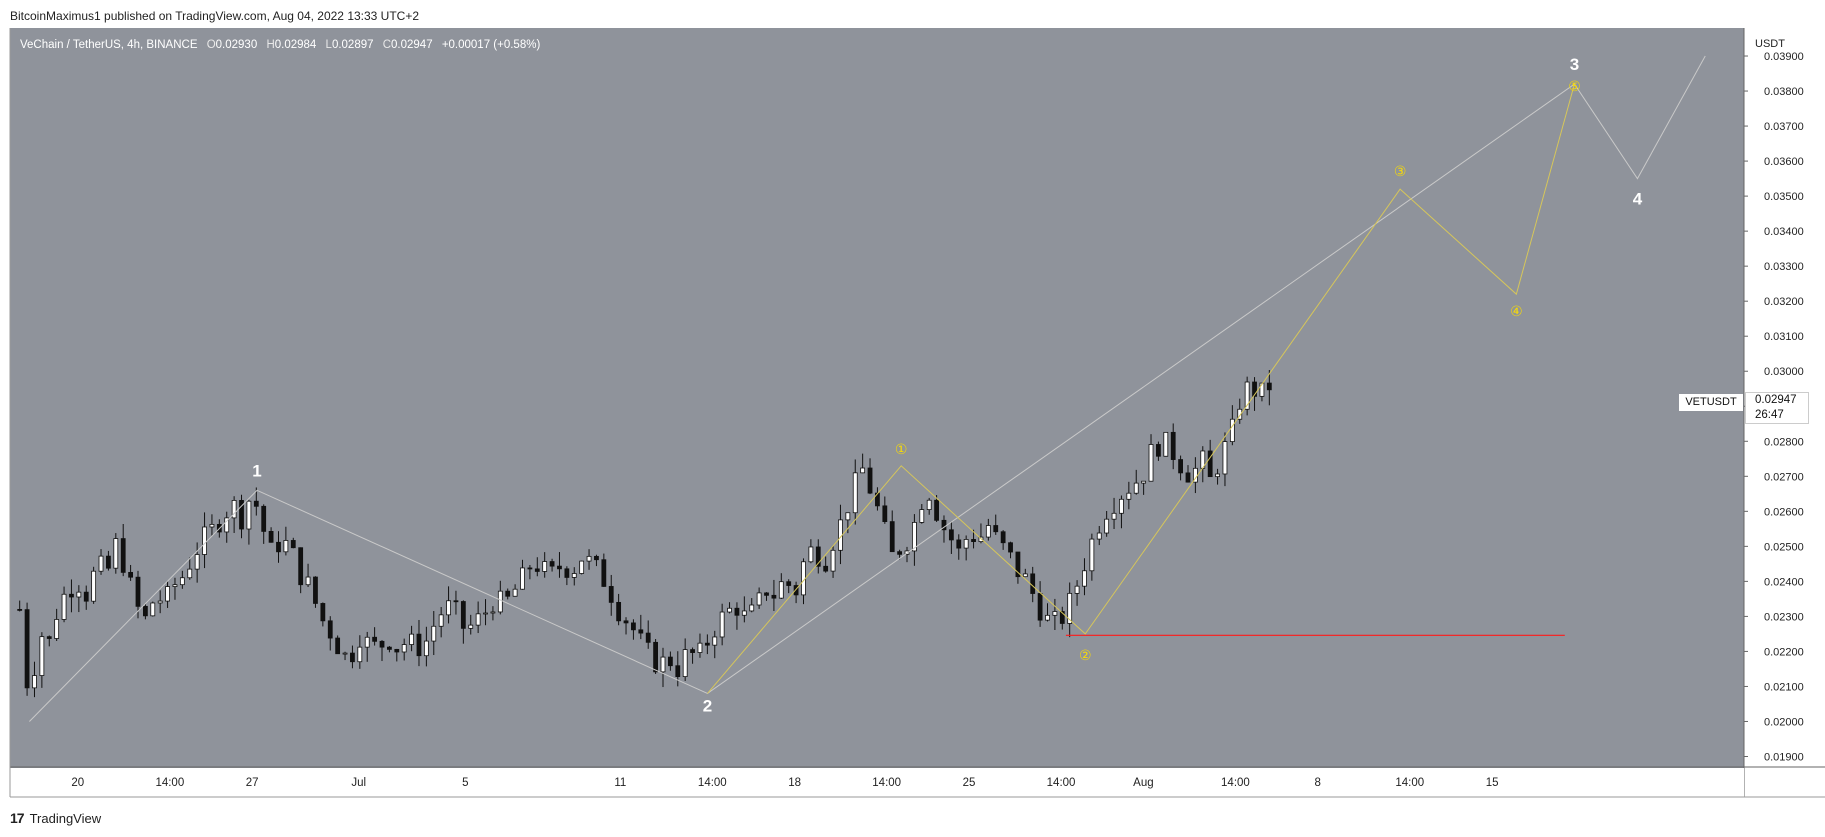 The width and height of the screenshot is (1825, 837). I want to click on last-price-value: 0.02947, so click(1776, 400).